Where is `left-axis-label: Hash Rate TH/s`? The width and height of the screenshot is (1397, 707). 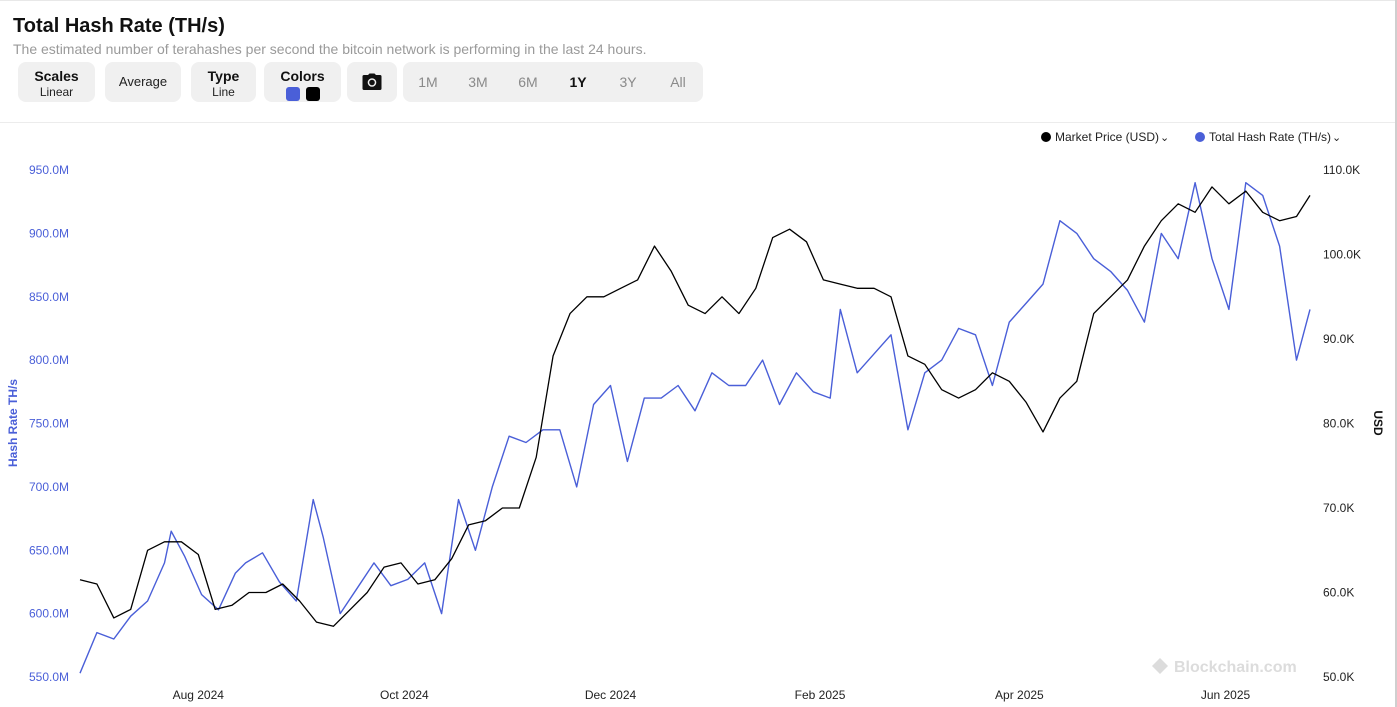
left-axis-label: Hash Rate TH/s is located at coordinates (13, 423).